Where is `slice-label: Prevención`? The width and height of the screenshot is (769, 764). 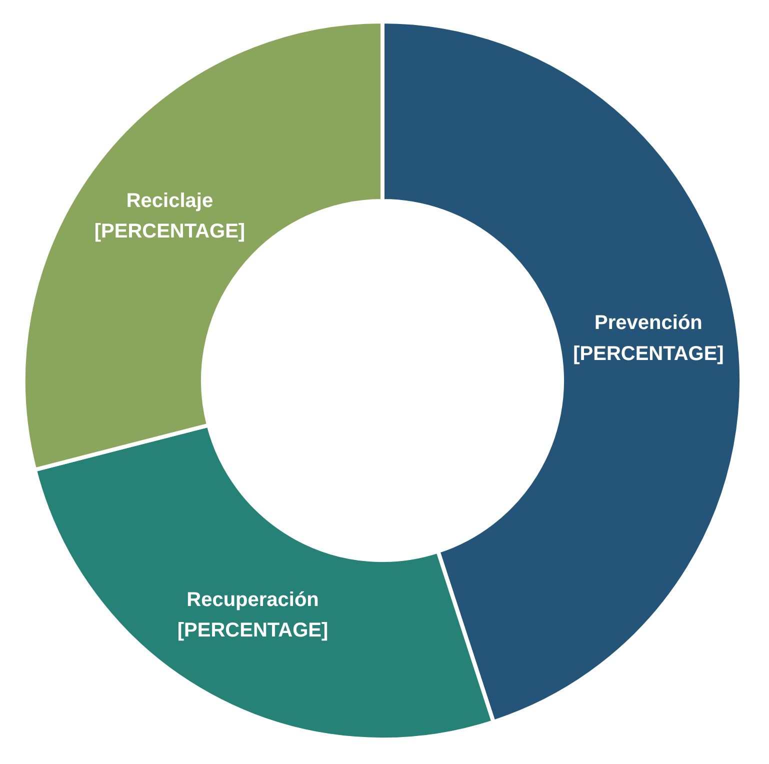
slice-label: Prevención is located at coordinates (648, 323).